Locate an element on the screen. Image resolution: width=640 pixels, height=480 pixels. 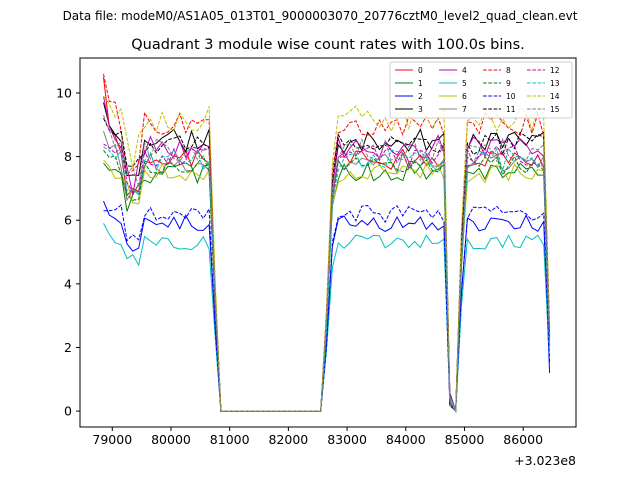
legend-label-14: 14 is located at coordinates (555, 96).